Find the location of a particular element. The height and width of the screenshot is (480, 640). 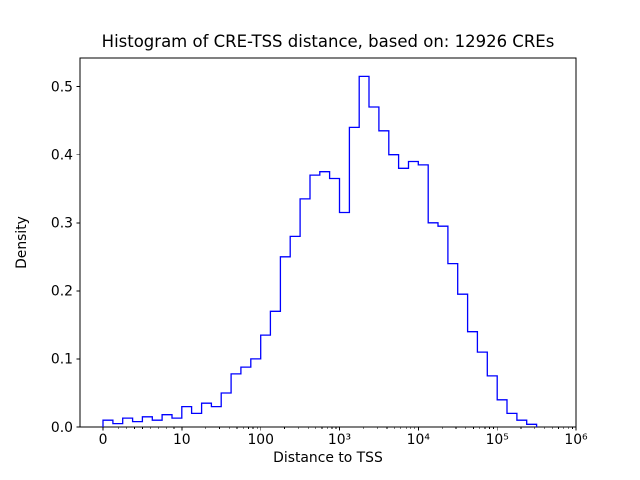

x-axis-label: Distance to TSS is located at coordinates (328, 458).